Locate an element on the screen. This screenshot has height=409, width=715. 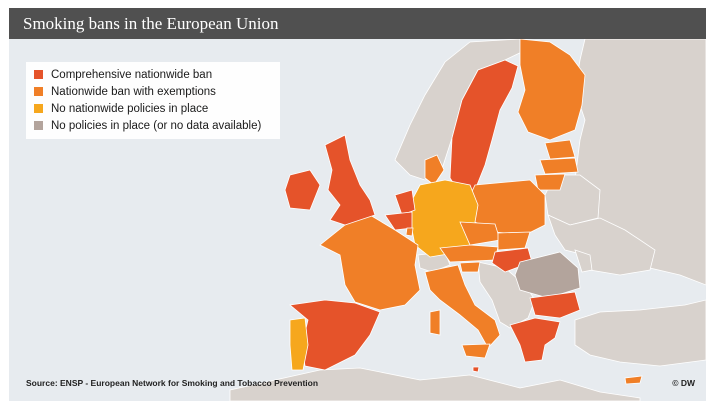
country-bulgaria is located at coordinates (555, 305).